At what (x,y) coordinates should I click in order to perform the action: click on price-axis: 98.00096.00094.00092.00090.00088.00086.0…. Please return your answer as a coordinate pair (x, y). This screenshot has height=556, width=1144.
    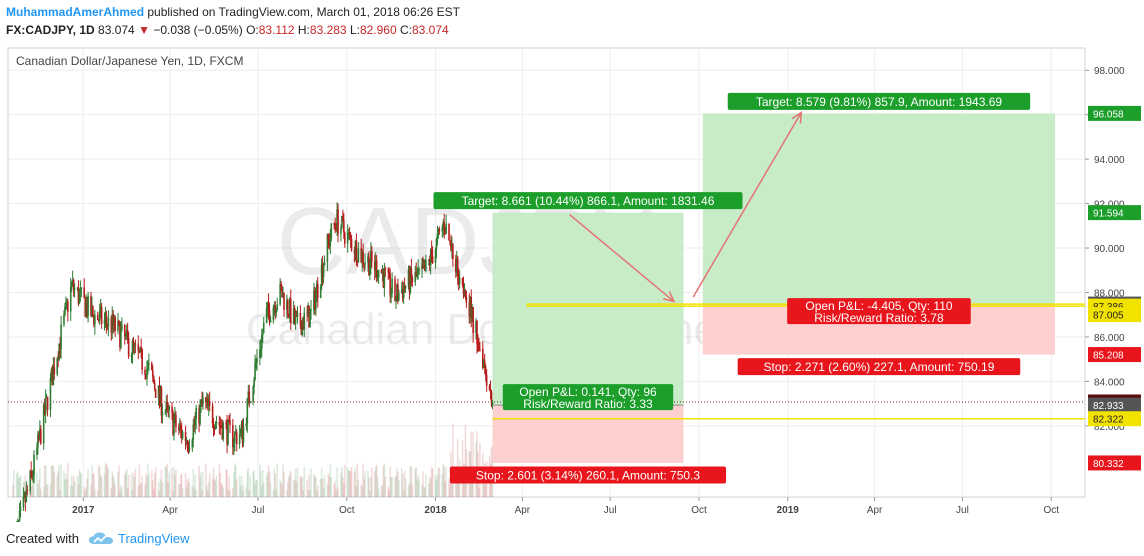
    Looking at the image, I should click on (1113, 268).